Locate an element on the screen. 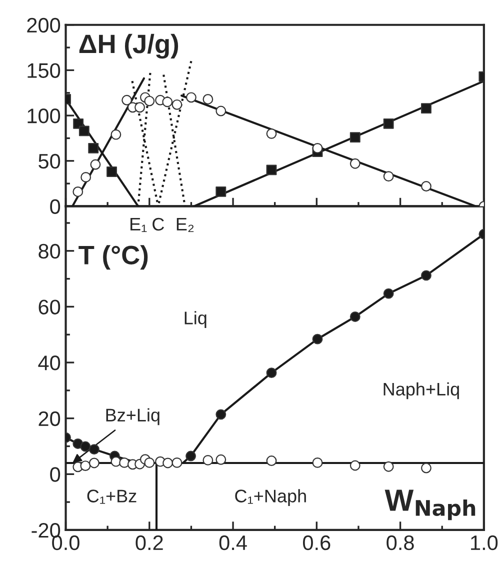 The width and height of the screenshot is (502, 565). x-tick-label: 0.8 is located at coordinates (400, 542).